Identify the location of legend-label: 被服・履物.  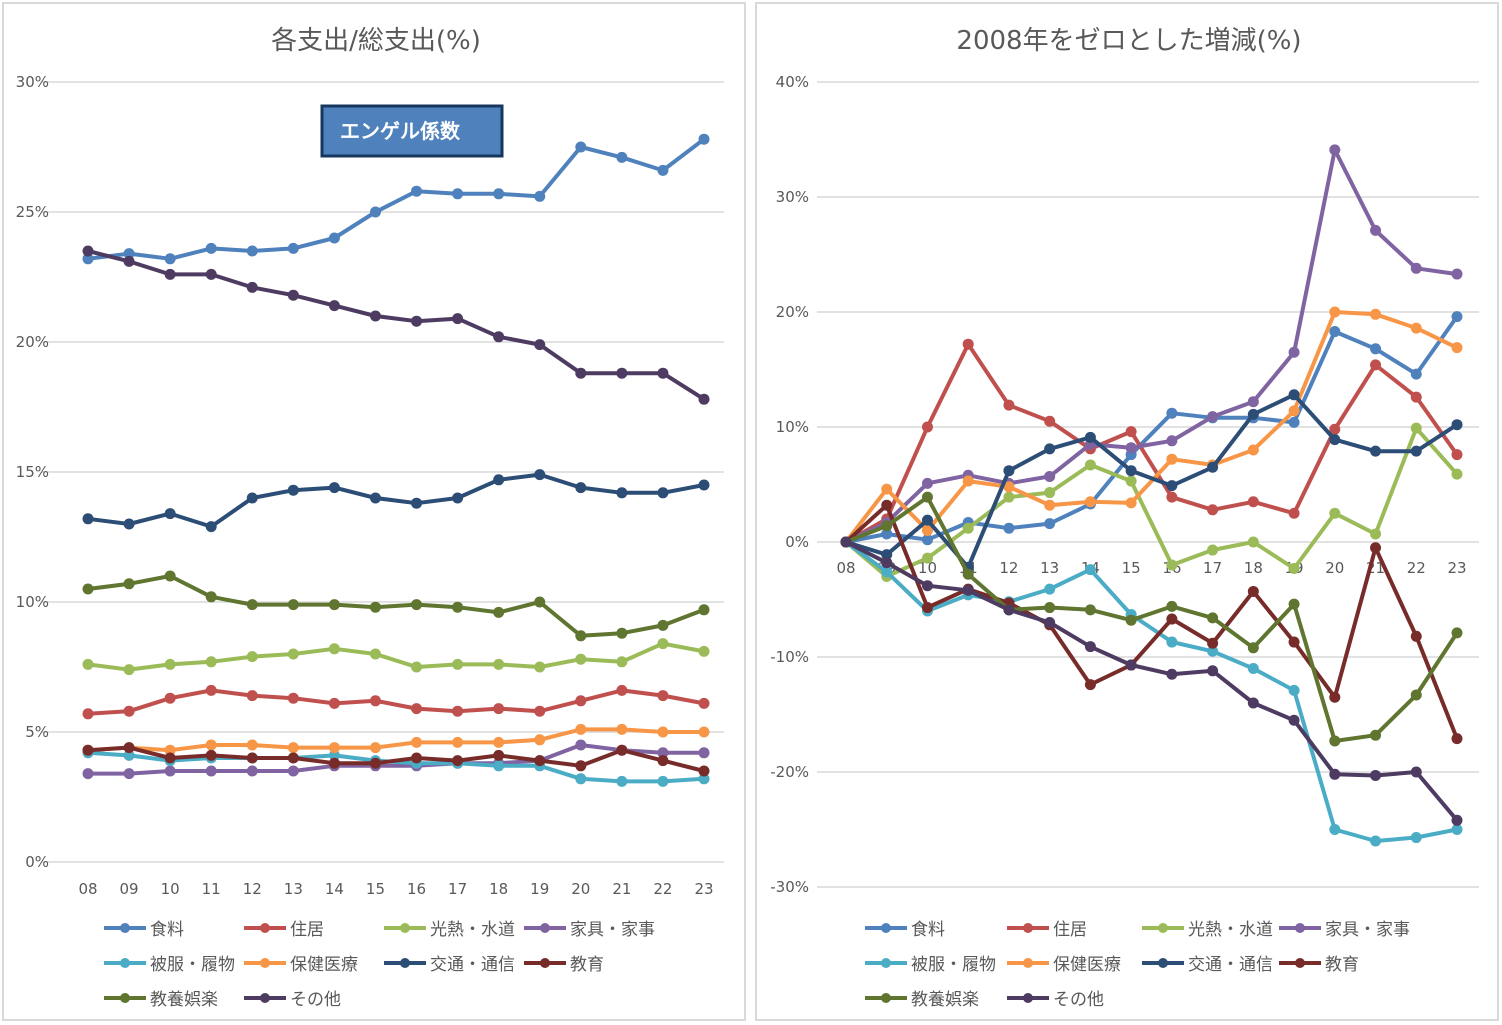
(953, 965).